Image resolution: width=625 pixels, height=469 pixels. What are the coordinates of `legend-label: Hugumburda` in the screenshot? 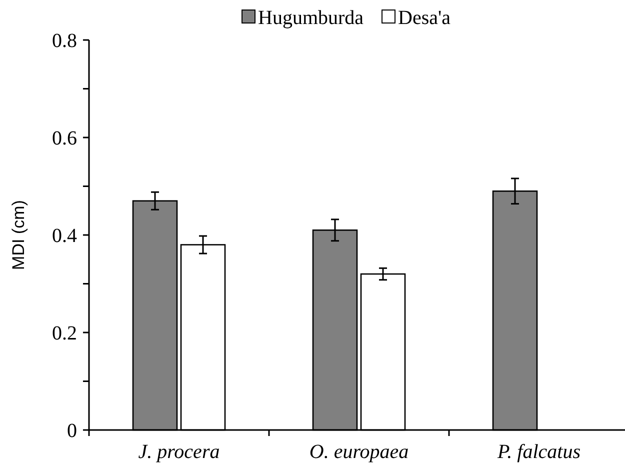 It's located at (311, 18).